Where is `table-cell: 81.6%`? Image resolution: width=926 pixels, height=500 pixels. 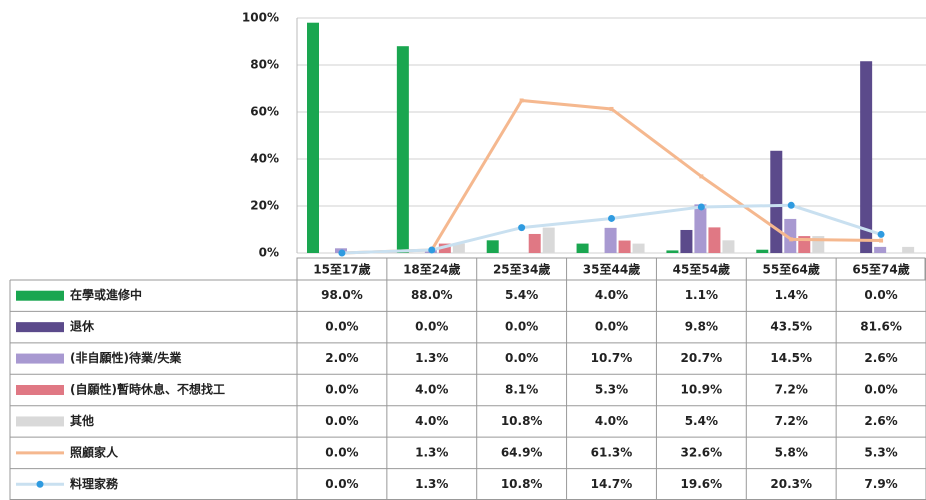 table-cell: 81.6% is located at coordinates (881, 327).